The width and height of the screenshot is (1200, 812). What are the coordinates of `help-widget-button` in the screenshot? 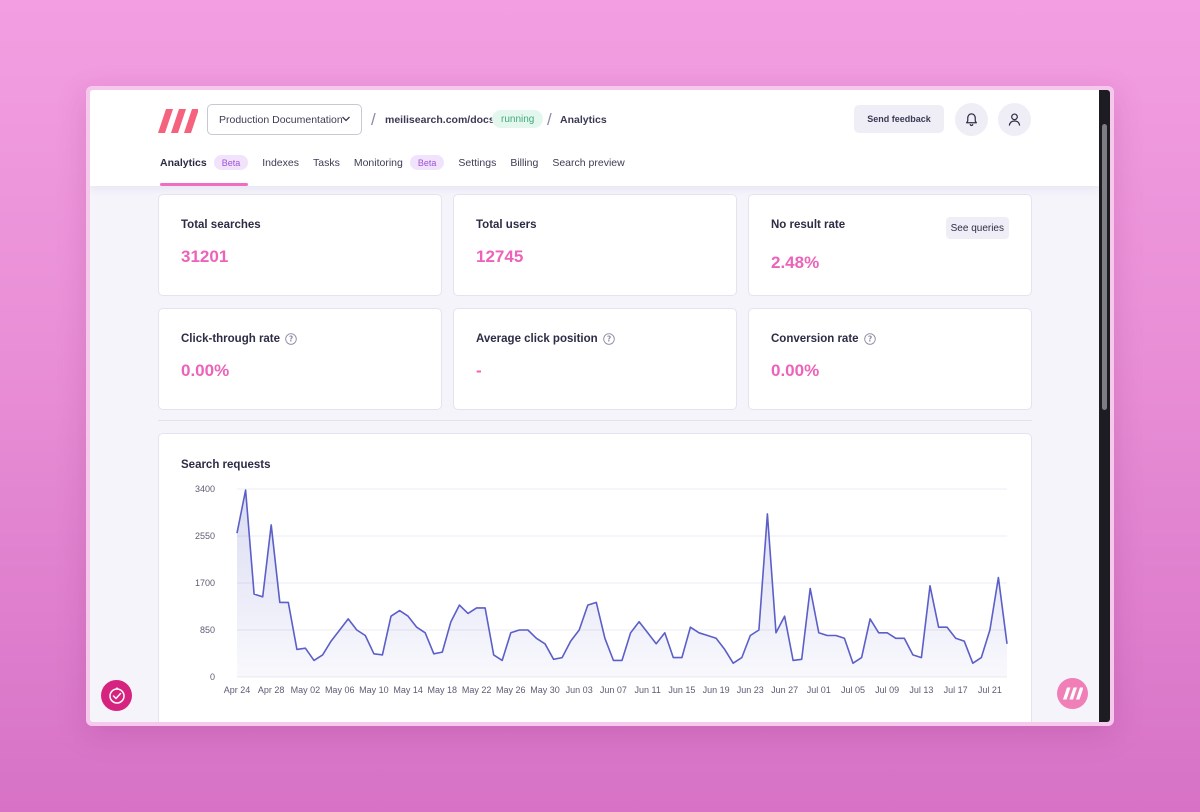 It's located at (116, 695).